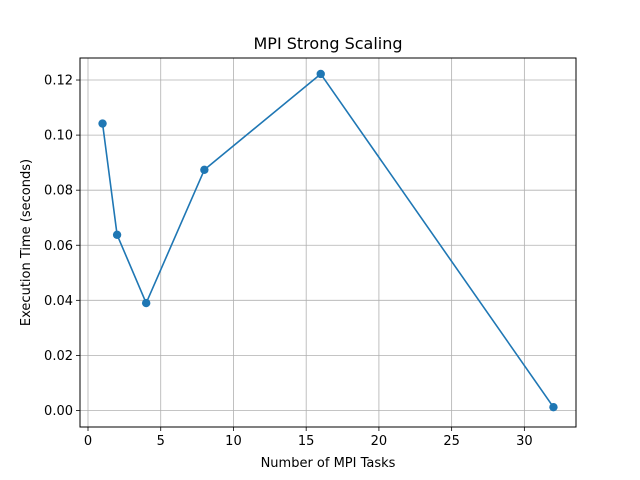  What do you see at coordinates (306, 441) in the screenshot?
I see `x-tick-label: 15` at bounding box center [306, 441].